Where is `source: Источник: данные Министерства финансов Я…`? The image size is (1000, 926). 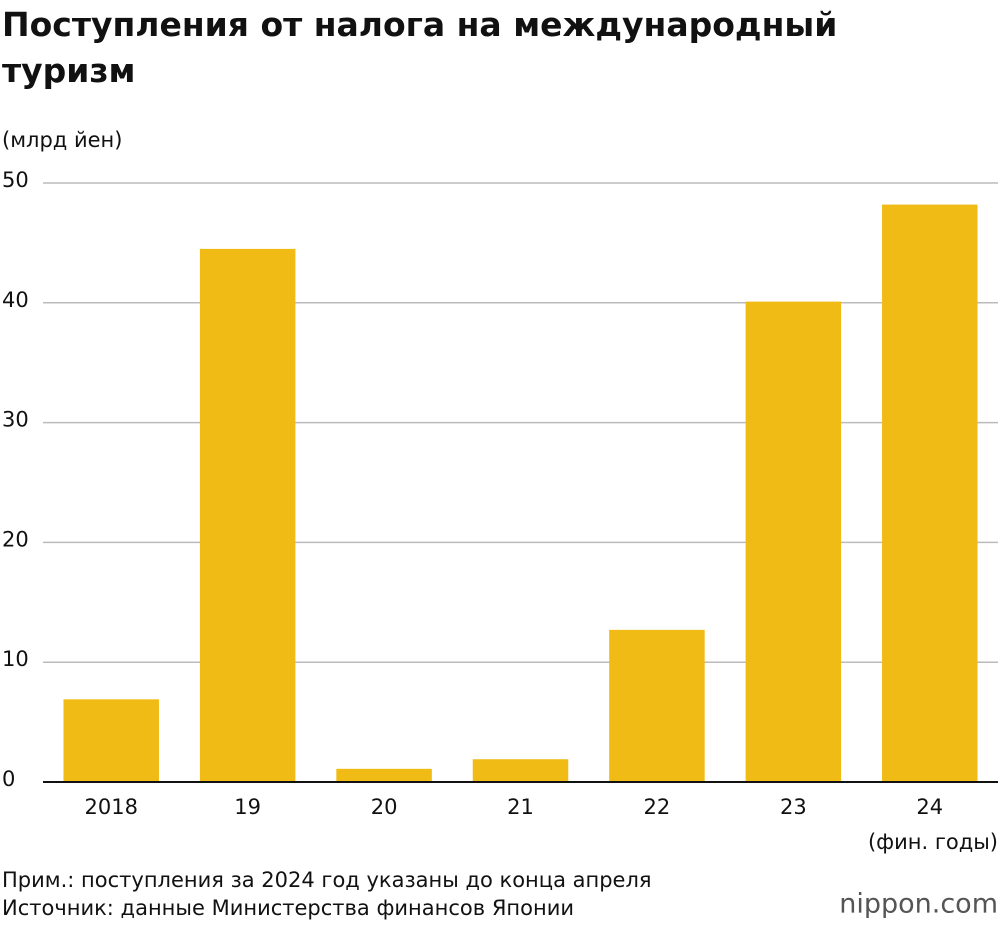
source: Источник: данные Министерства финансов Я… is located at coordinates (288, 908).